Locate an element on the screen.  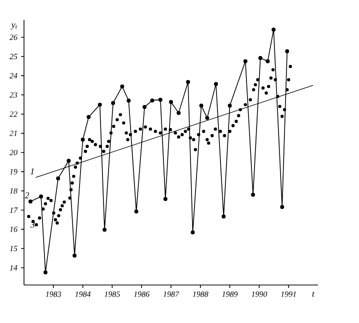
series-label: 2 is located at coordinates (27, 195).